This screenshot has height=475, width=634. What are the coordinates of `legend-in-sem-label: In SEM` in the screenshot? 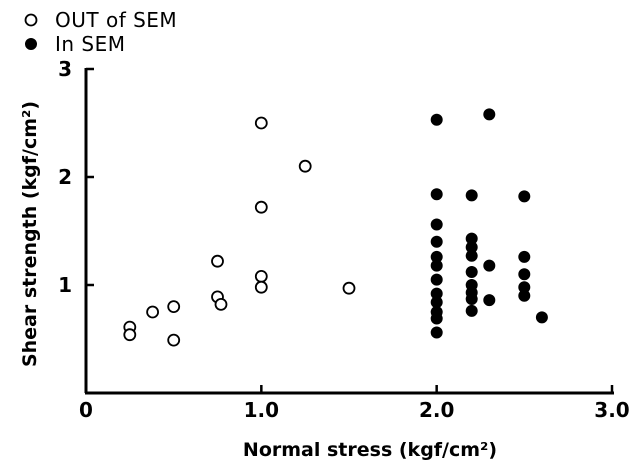 It's located at (90, 44).